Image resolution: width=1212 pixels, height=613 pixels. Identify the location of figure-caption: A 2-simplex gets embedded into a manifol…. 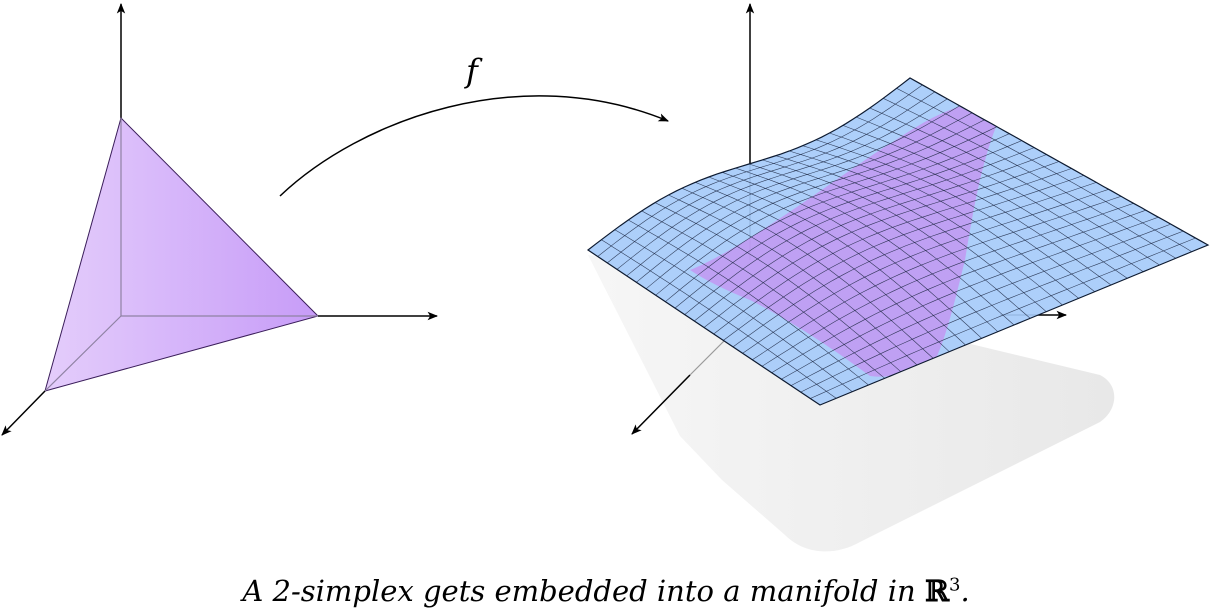
(606, 591).